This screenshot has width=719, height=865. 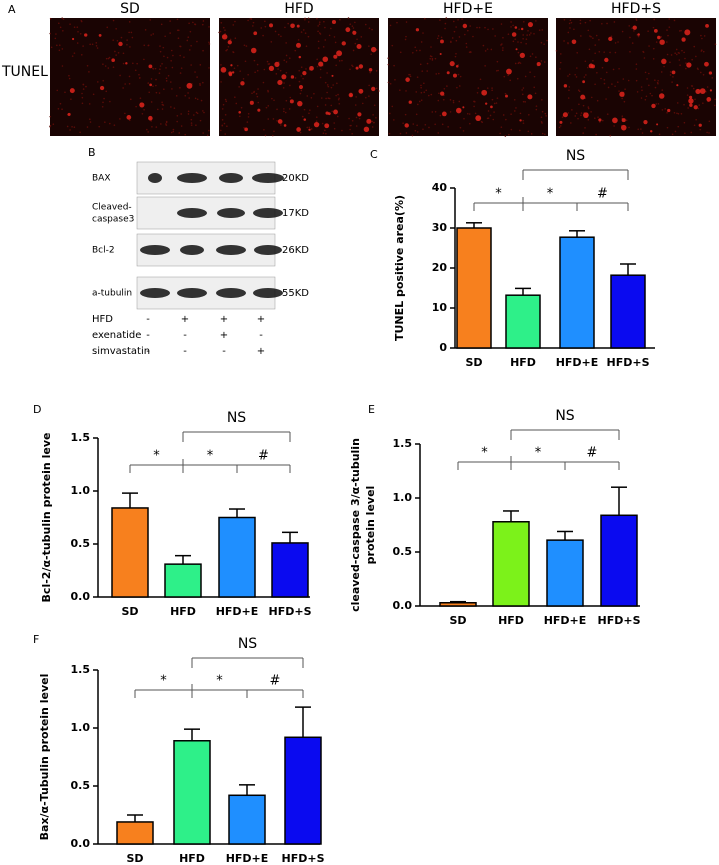 I want to click on treatment-sign: -, so click(x=148, y=335).